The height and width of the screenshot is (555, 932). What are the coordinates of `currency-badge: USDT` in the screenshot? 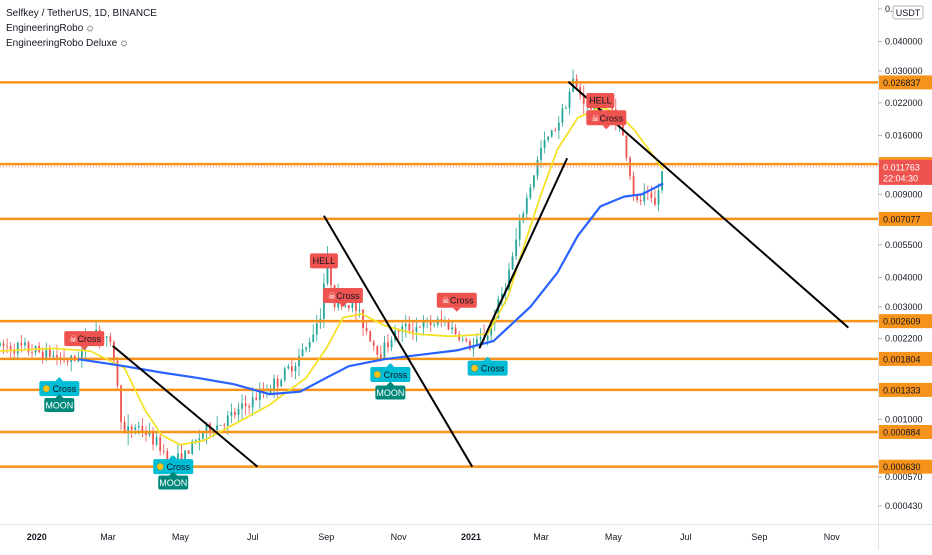 It's located at (908, 12).